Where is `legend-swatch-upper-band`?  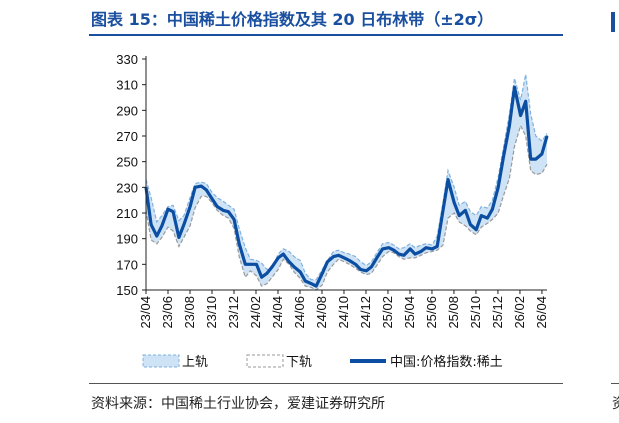
legend-swatch-upper-band is located at coordinates (161, 361).